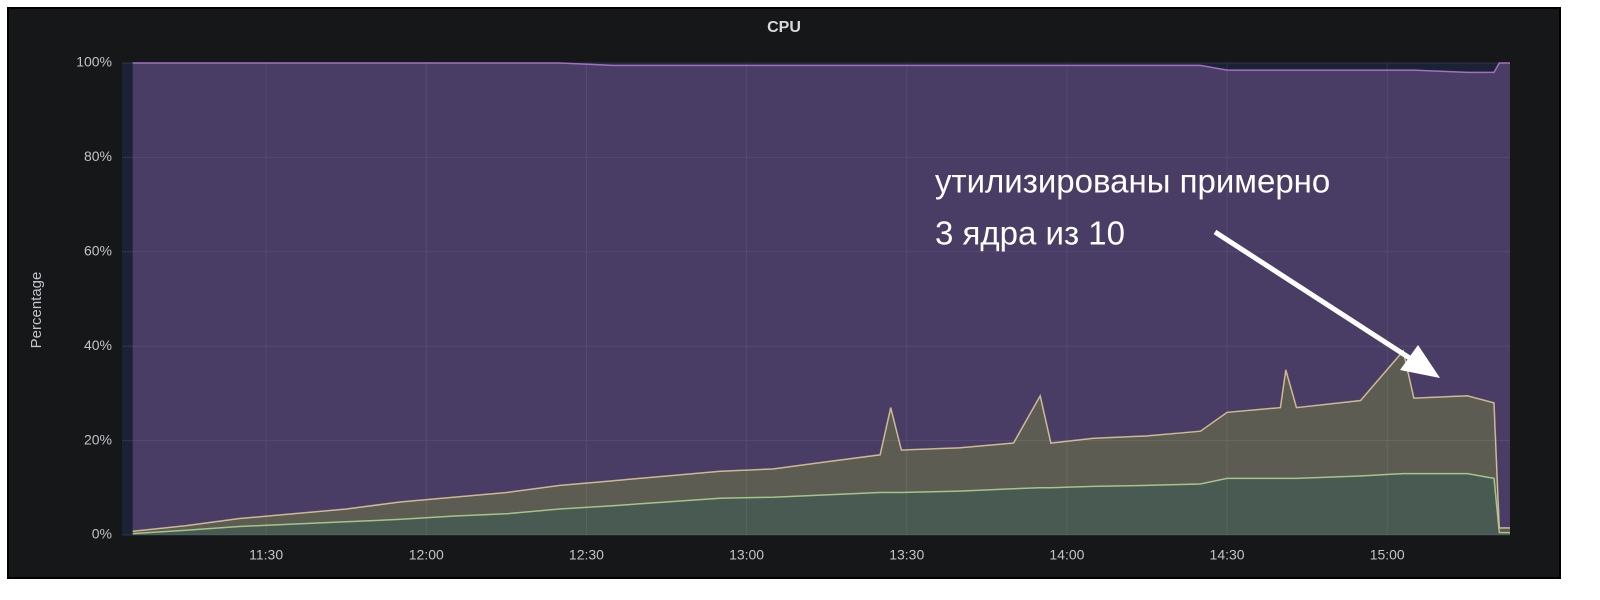 The width and height of the screenshot is (1600, 600). What do you see at coordinates (98, 156) in the screenshot?
I see `y-tick-label: 80%` at bounding box center [98, 156].